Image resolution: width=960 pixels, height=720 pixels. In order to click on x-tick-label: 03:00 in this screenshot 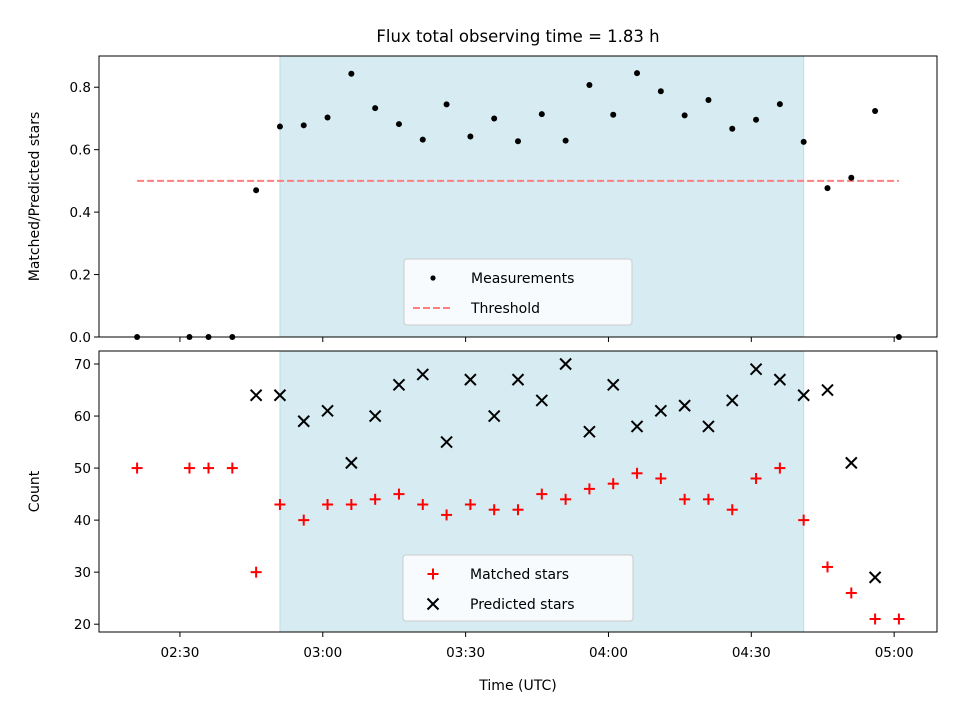, I will do `click(322, 653)`.